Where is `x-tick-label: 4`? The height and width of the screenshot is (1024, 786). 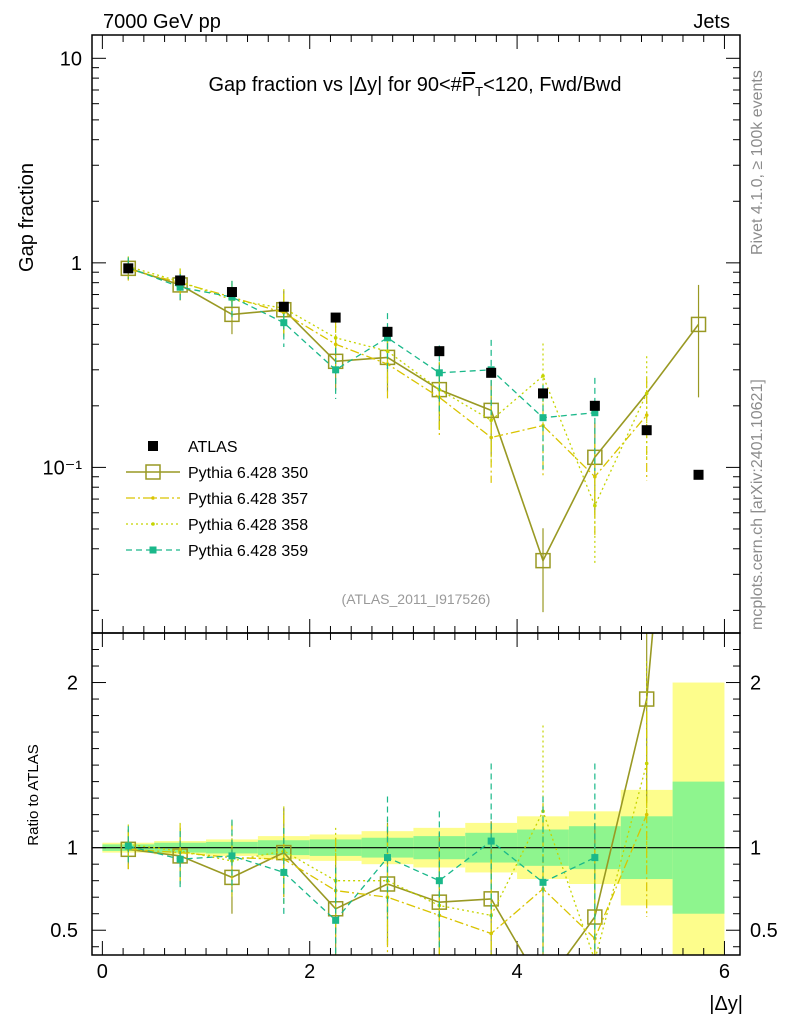
x-tick-label: 4 is located at coordinates (517, 972).